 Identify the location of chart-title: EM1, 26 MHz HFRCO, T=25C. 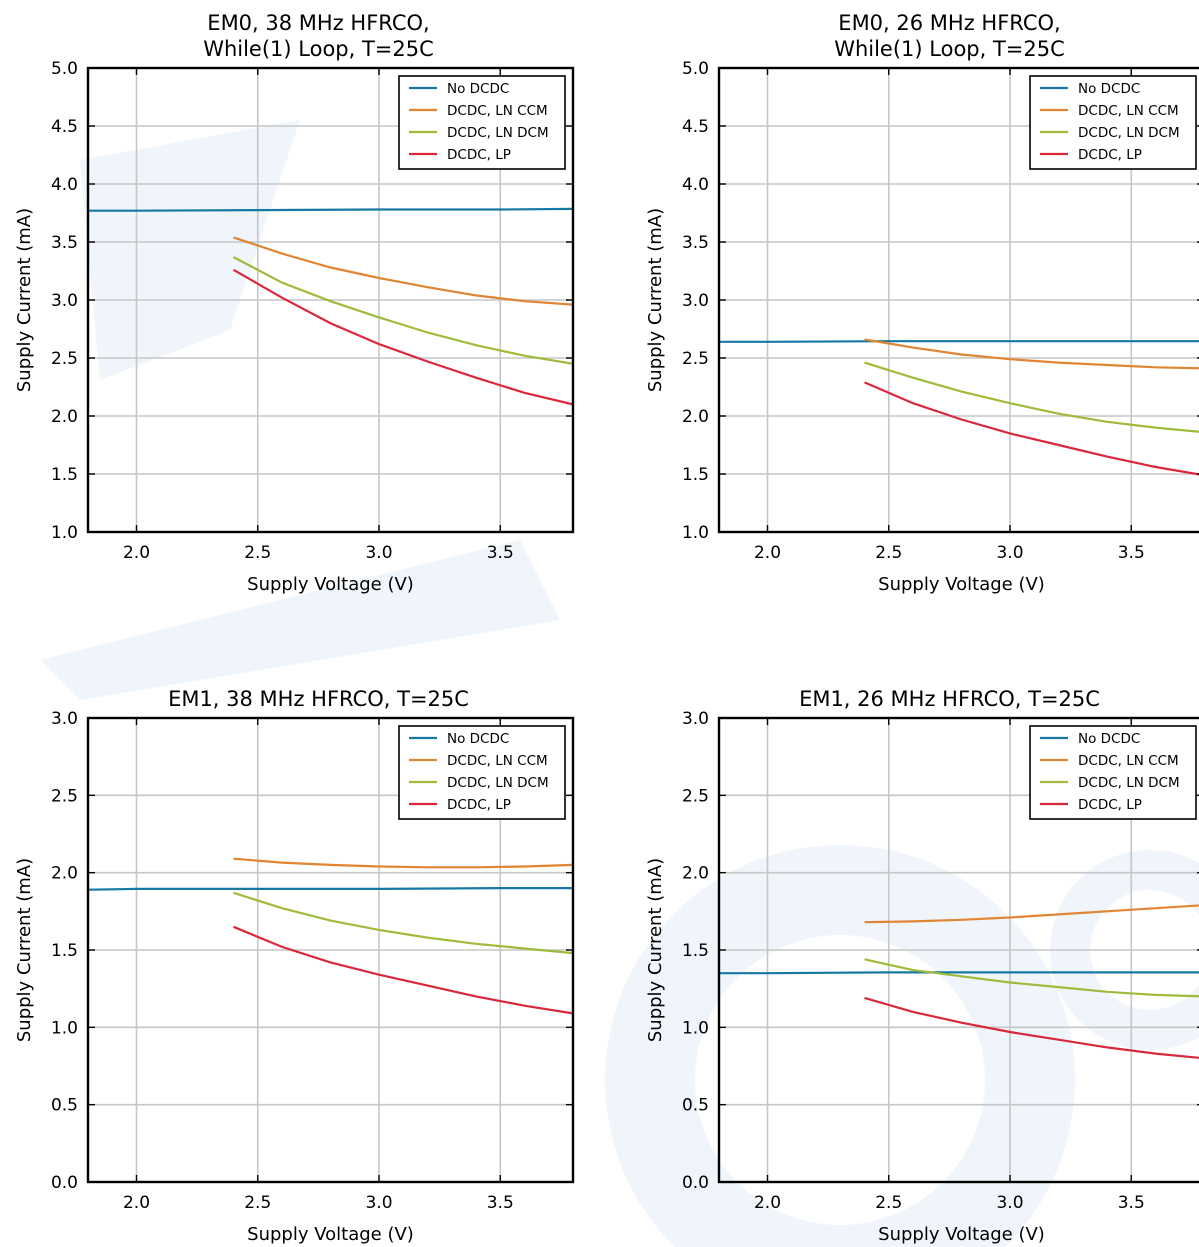
(949, 699).